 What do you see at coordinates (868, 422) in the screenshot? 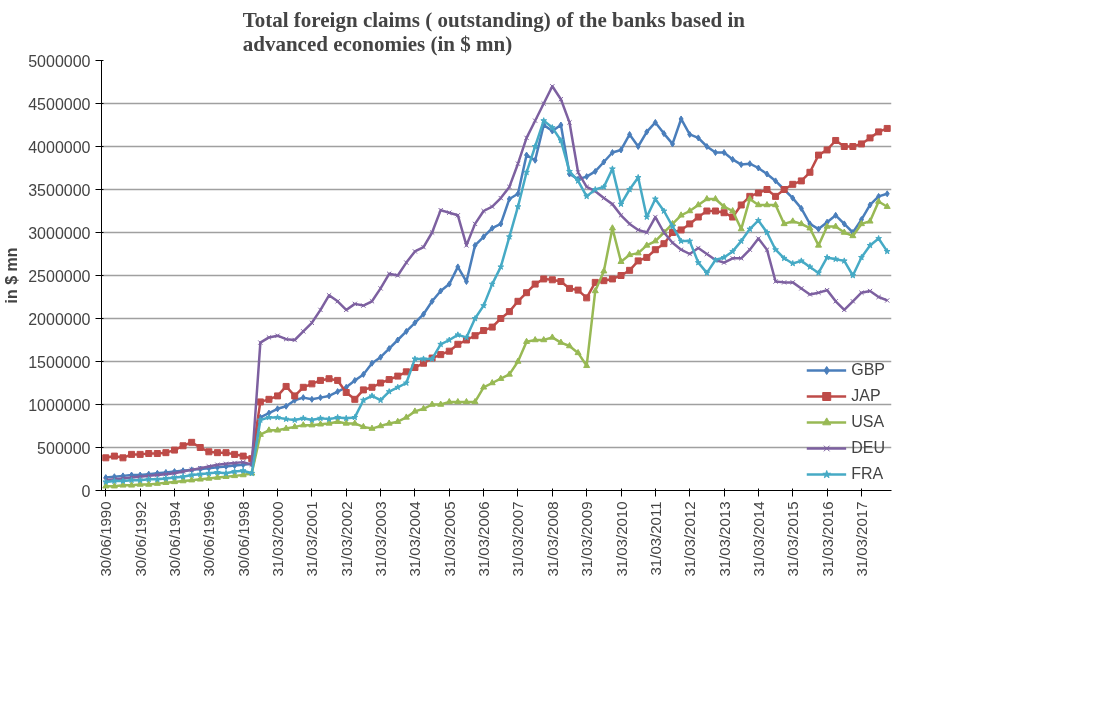
I see `legend-label: USA` at bounding box center [868, 422].